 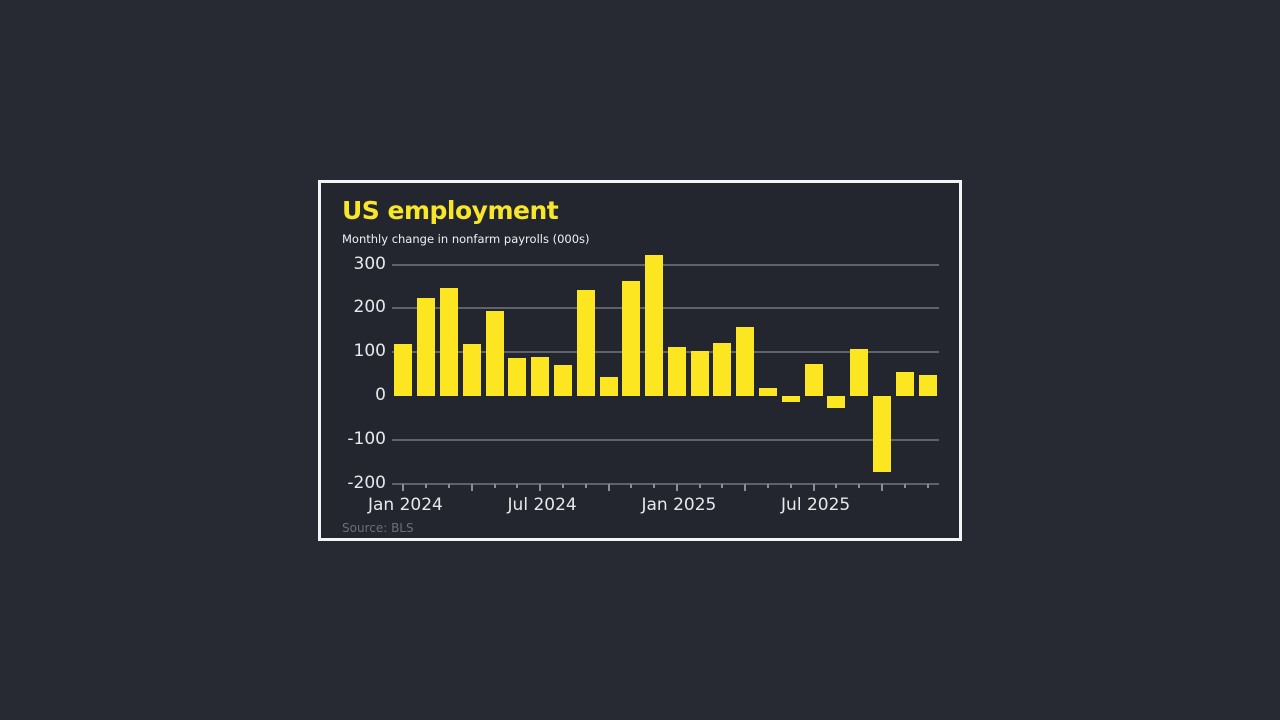 I want to click on y-axis-label: 100, so click(x=369, y=351).